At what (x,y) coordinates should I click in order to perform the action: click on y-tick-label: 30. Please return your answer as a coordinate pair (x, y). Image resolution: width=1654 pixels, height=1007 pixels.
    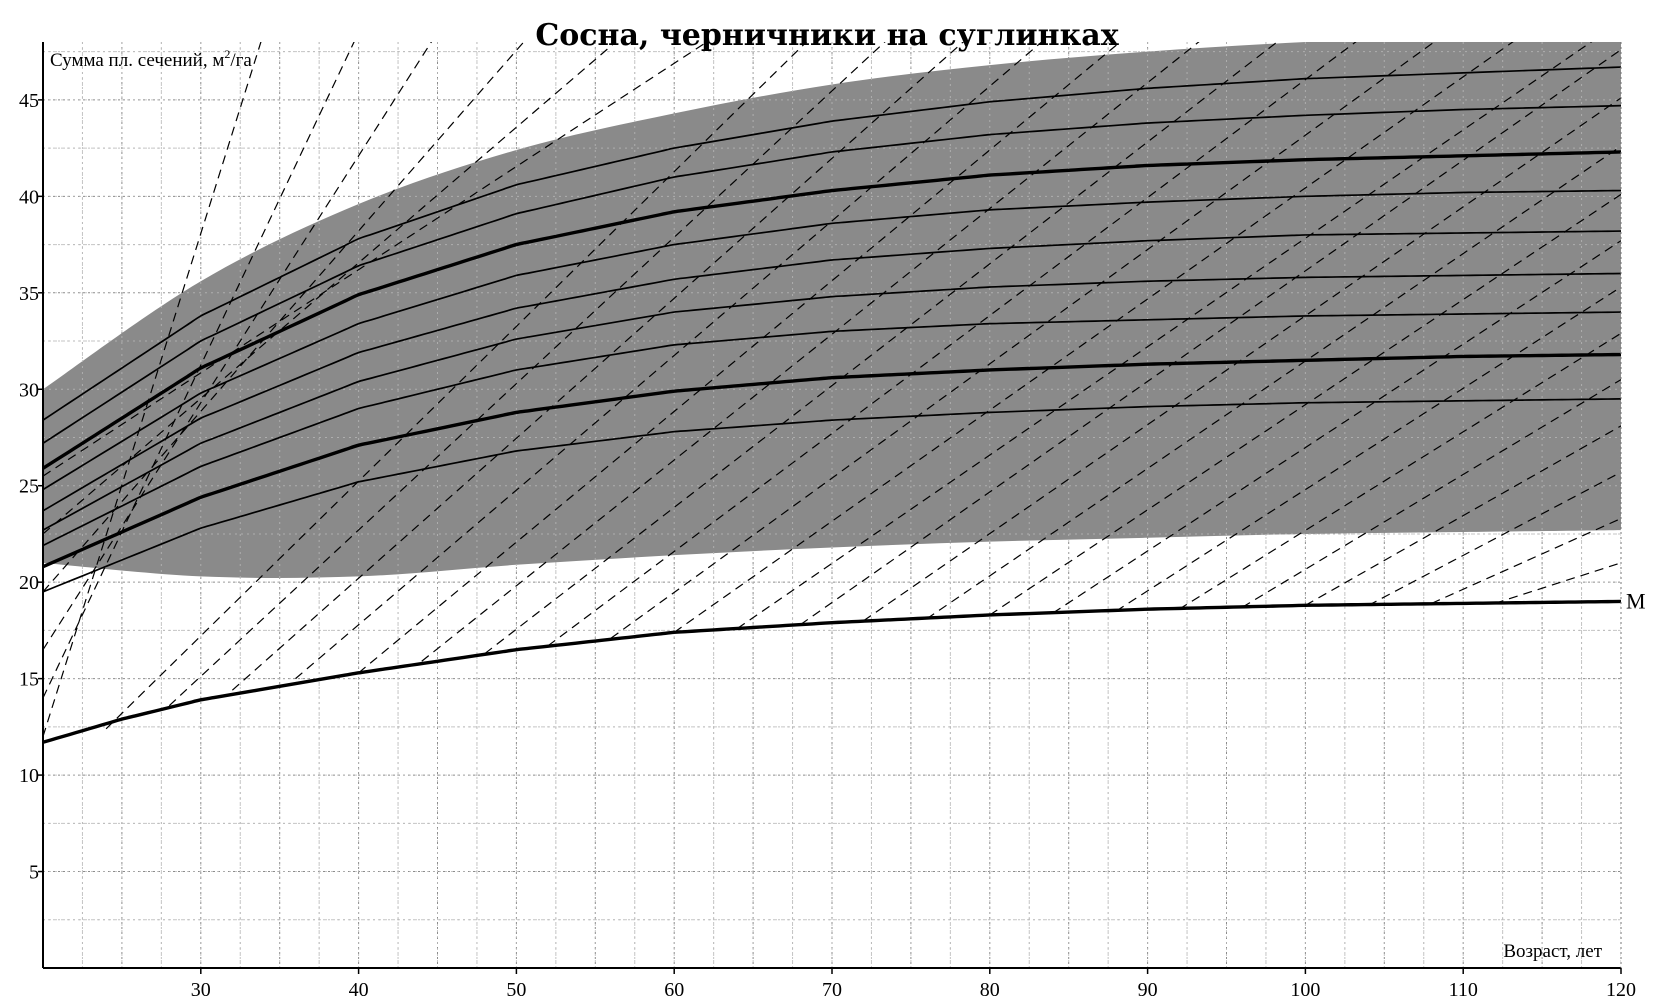
    Looking at the image, I should click on (29, 390).